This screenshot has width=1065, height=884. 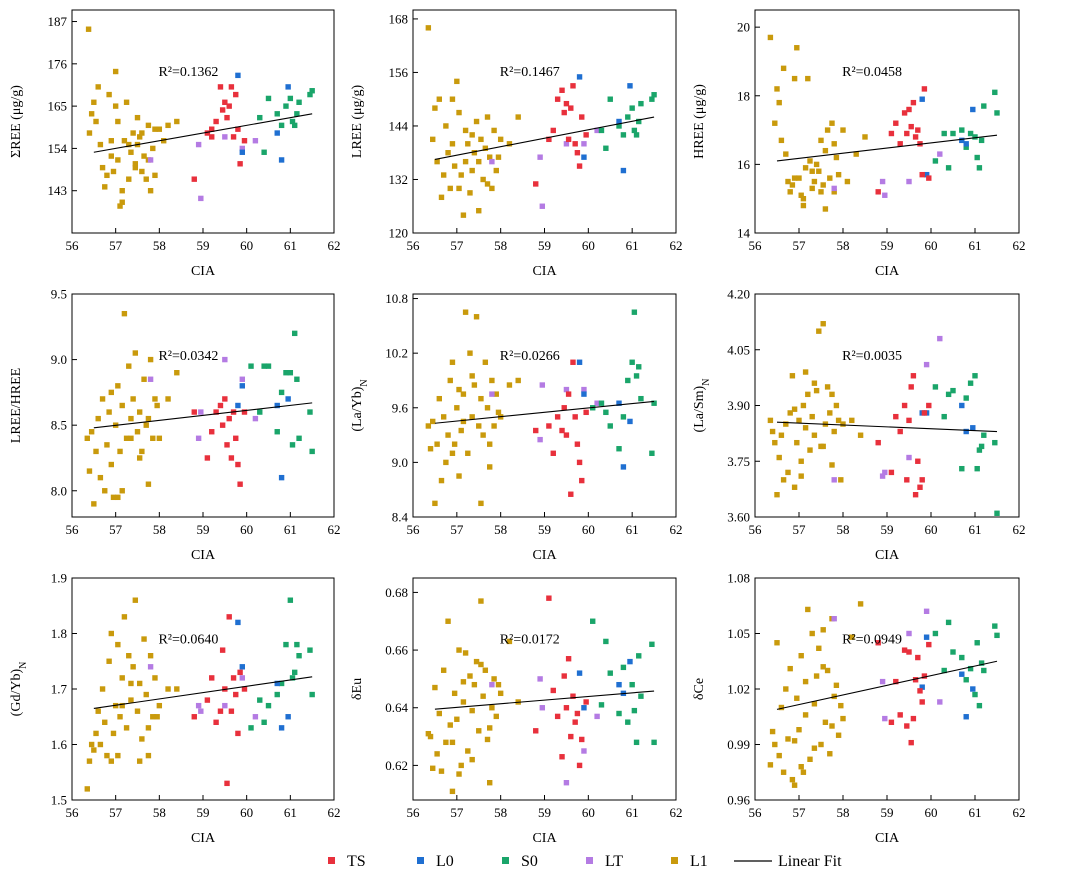 I want to click on legend: TS L0 S0 LT L1 Linear Fit, so click(x=585, y=861).